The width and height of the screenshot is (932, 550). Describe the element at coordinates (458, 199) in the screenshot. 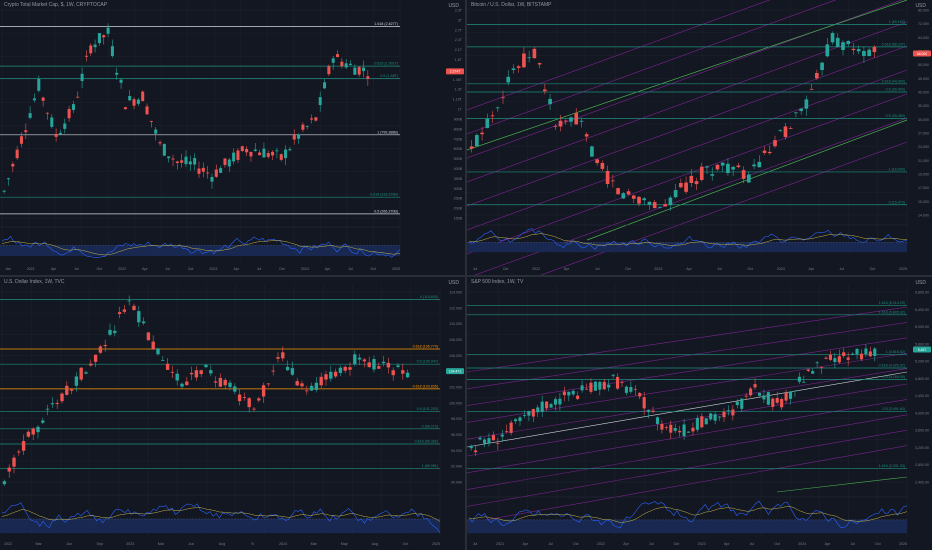

I see `y-tick-label: 250B` at that location.